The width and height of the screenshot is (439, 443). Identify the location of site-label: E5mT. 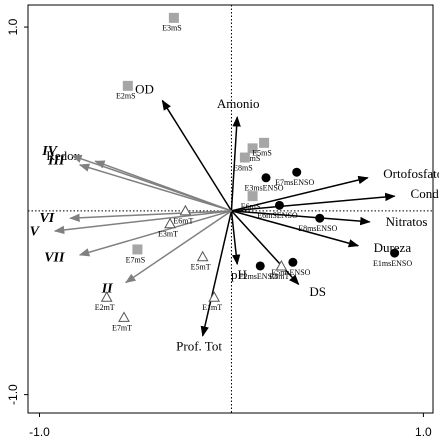
(201, 267).